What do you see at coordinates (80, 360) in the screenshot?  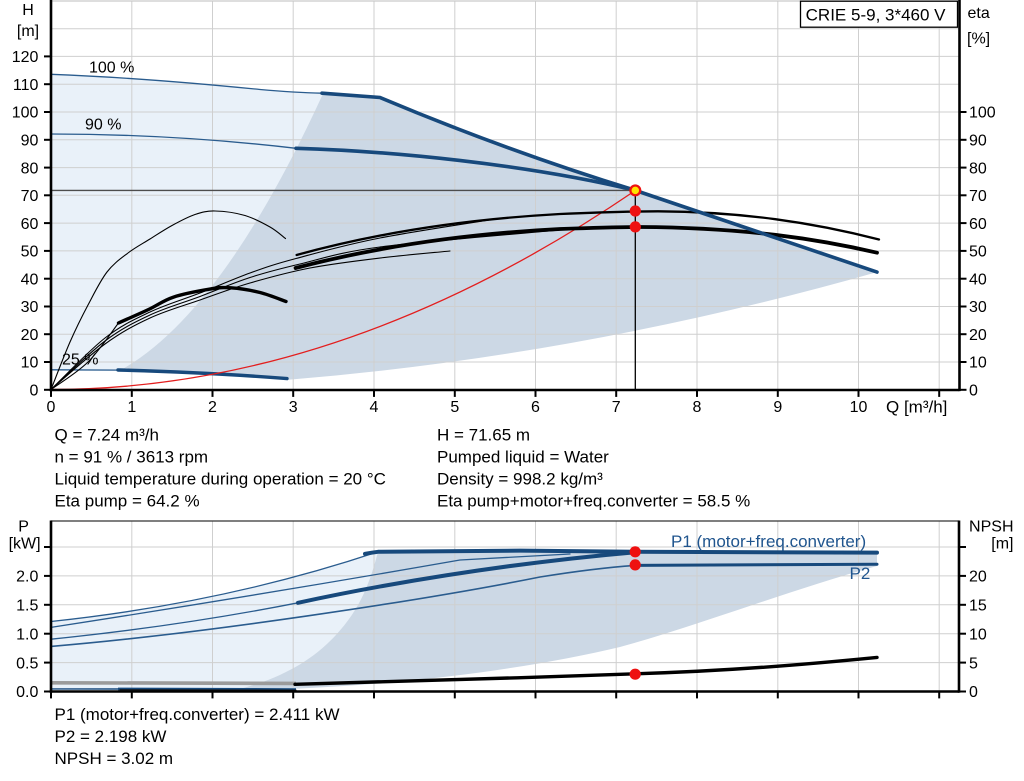 I see `svg-text: 25 %` at bounding box center [80, 360].